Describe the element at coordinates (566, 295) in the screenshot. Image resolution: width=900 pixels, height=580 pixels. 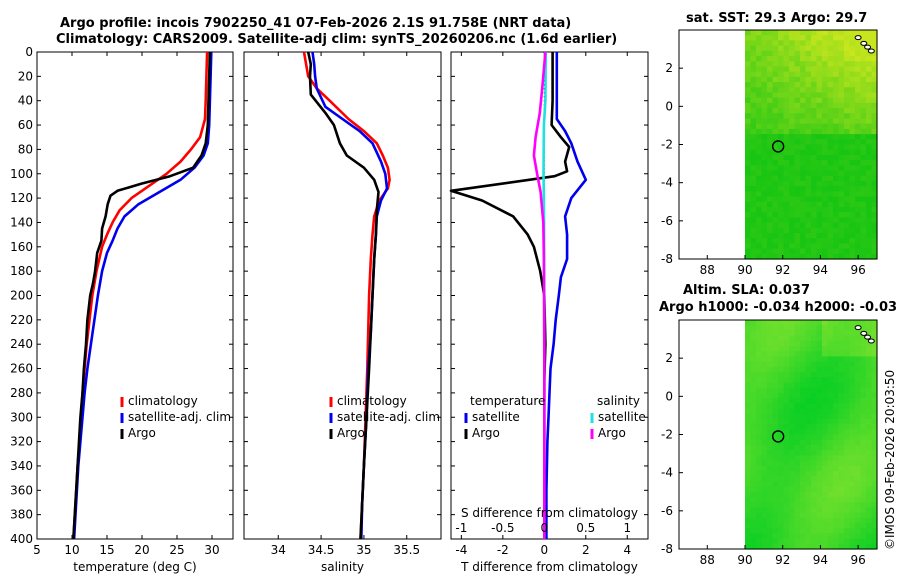
I see `difference-profile-series-temperature-satellite` at that location.